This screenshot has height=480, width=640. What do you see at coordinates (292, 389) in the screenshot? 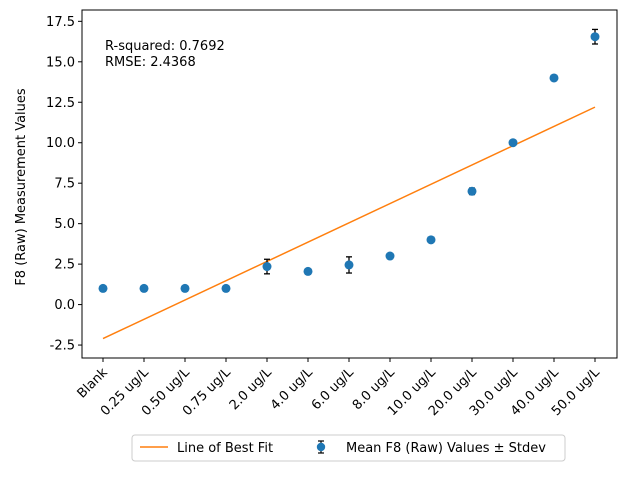
I see `x-tick-label: 4.0 ug/L` at bounding box center [292, 389].